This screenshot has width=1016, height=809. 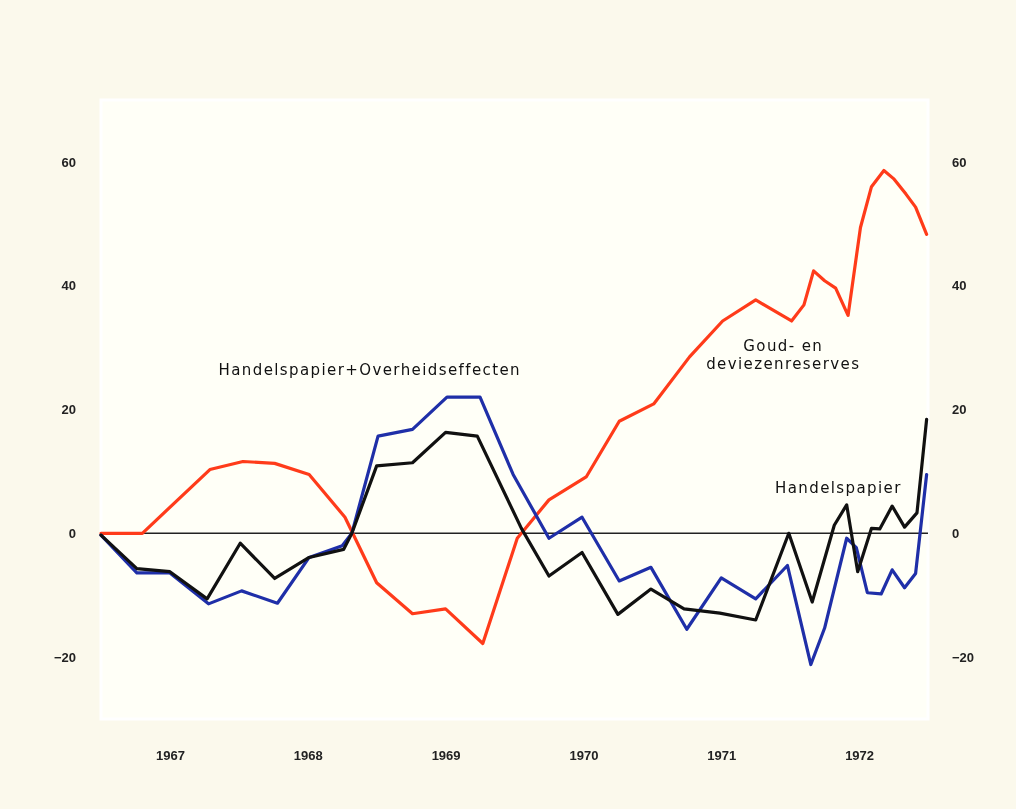 What do you see at coordinates (722, 756) in the screenshot?
I see `x-tick-label: 1971` at bounding box center [722, 756].